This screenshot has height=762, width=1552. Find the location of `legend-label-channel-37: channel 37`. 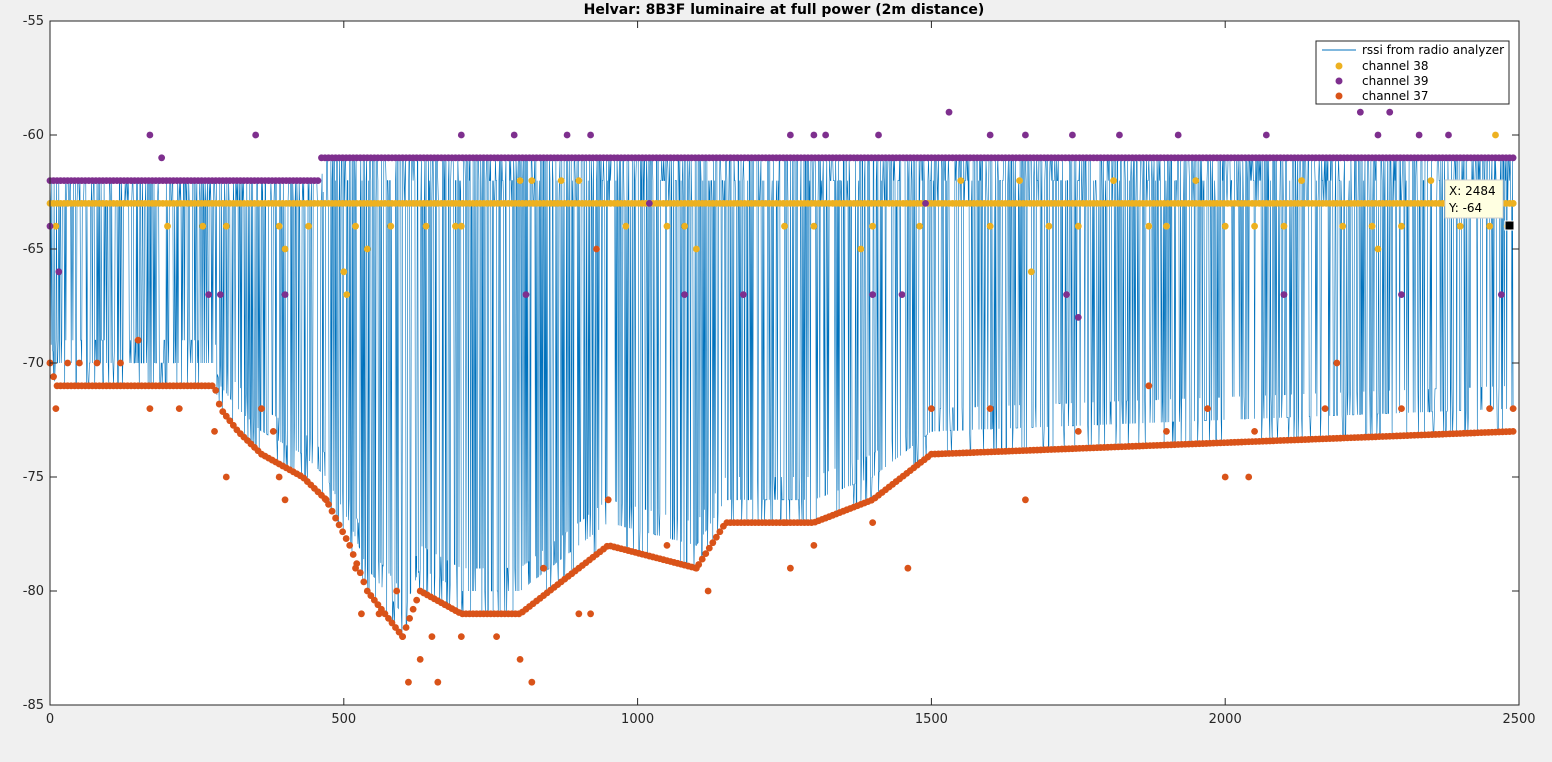

legend-label-channel-37: channel 37 is located at coordinates (1395, 96).